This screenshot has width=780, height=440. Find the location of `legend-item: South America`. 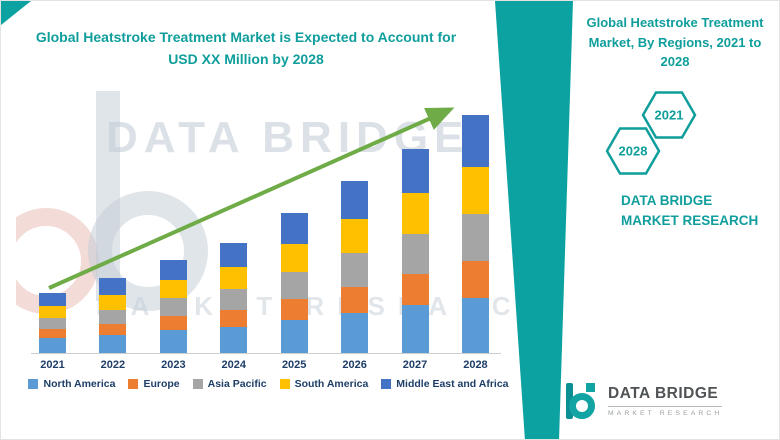

legend-item: South America is located at coordinates (324, 384).